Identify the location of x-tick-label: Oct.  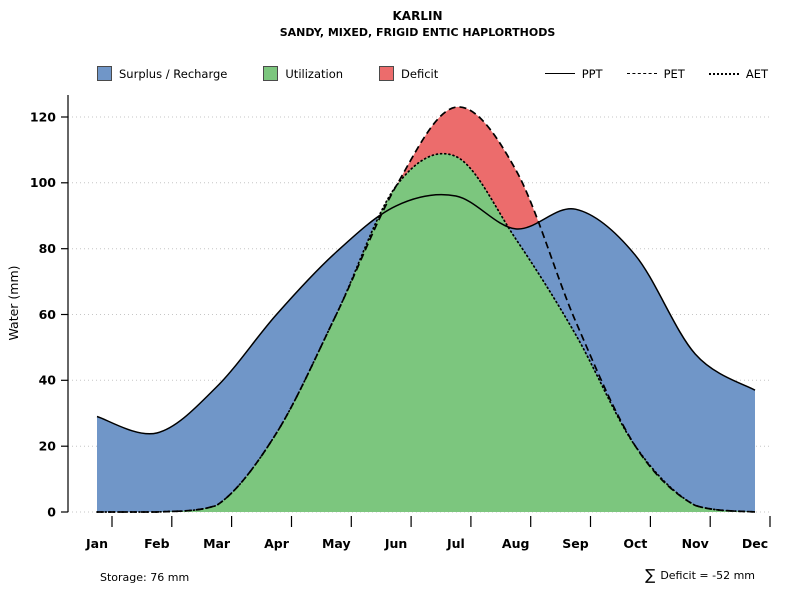
(635, 543).